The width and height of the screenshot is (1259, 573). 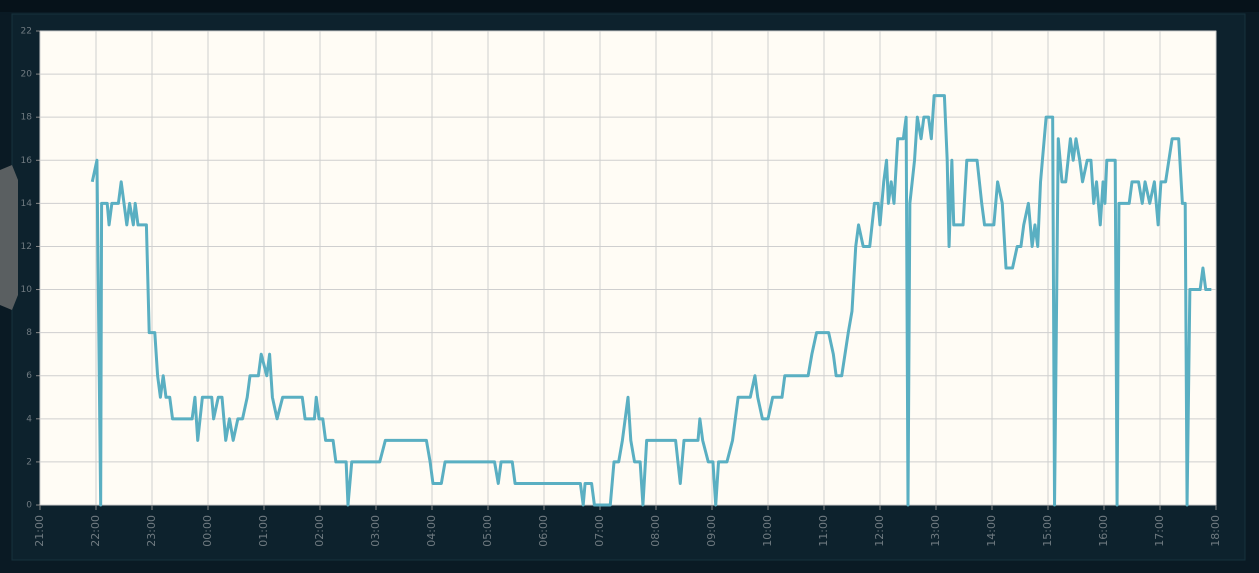 I want to click on y-tick-label: 2, so click(x=29, y=462).